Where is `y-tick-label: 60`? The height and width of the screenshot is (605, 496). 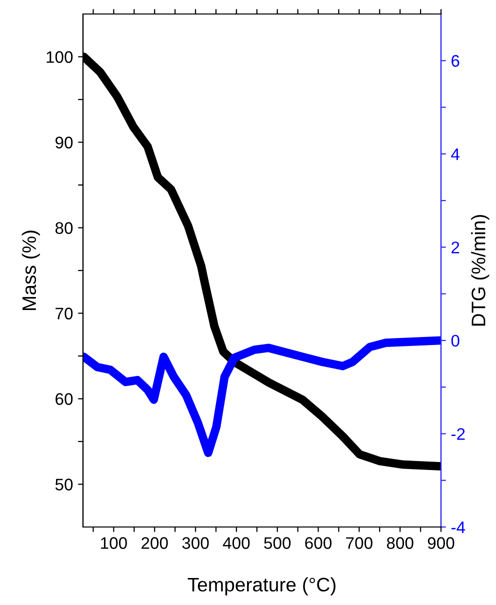 y-tick-label: 60 is located at coordinates (64, 399).